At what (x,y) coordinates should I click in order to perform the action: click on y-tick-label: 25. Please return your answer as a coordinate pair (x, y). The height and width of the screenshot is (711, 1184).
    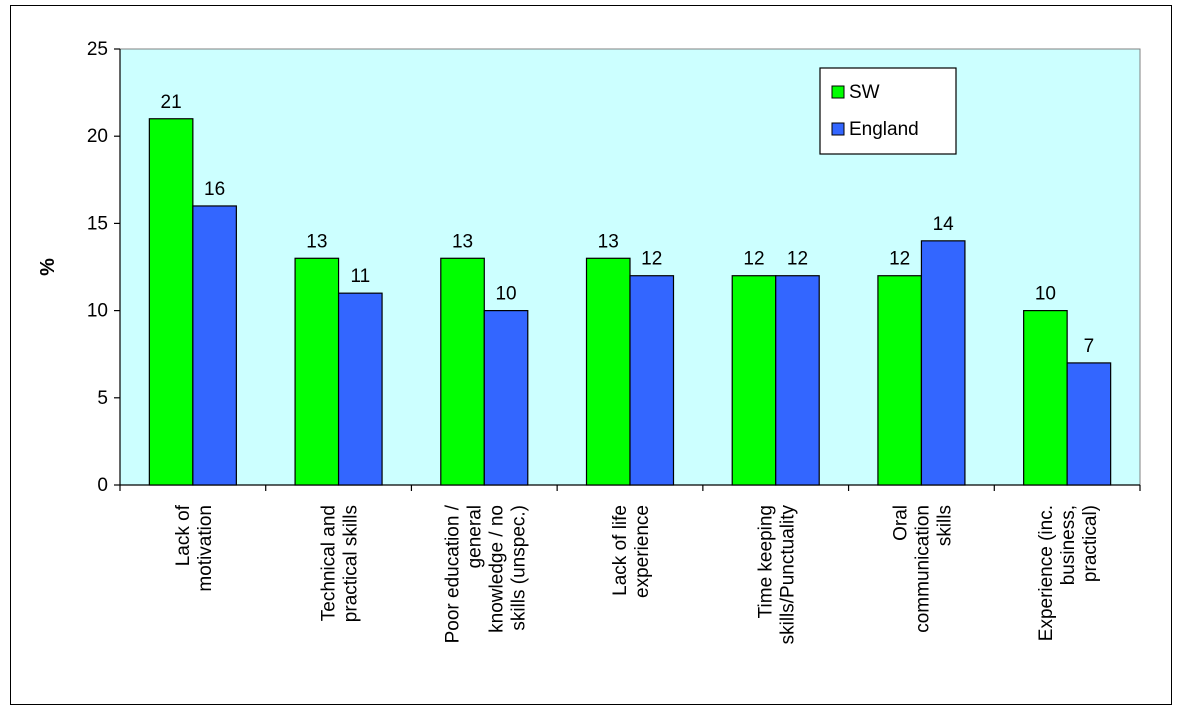
    Looking at the image, I should click on (97, 49).